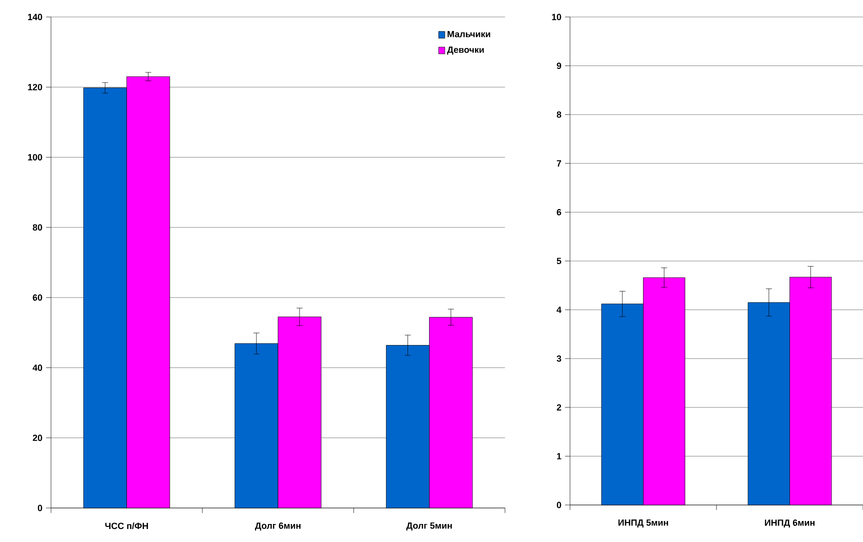 Image resolution: width=863 pixels, height=542 pixels. What do you see at coordinates (37, 367) in the screenshot?
I see `y-tick-label: 40` at bounding box center [37, 367].